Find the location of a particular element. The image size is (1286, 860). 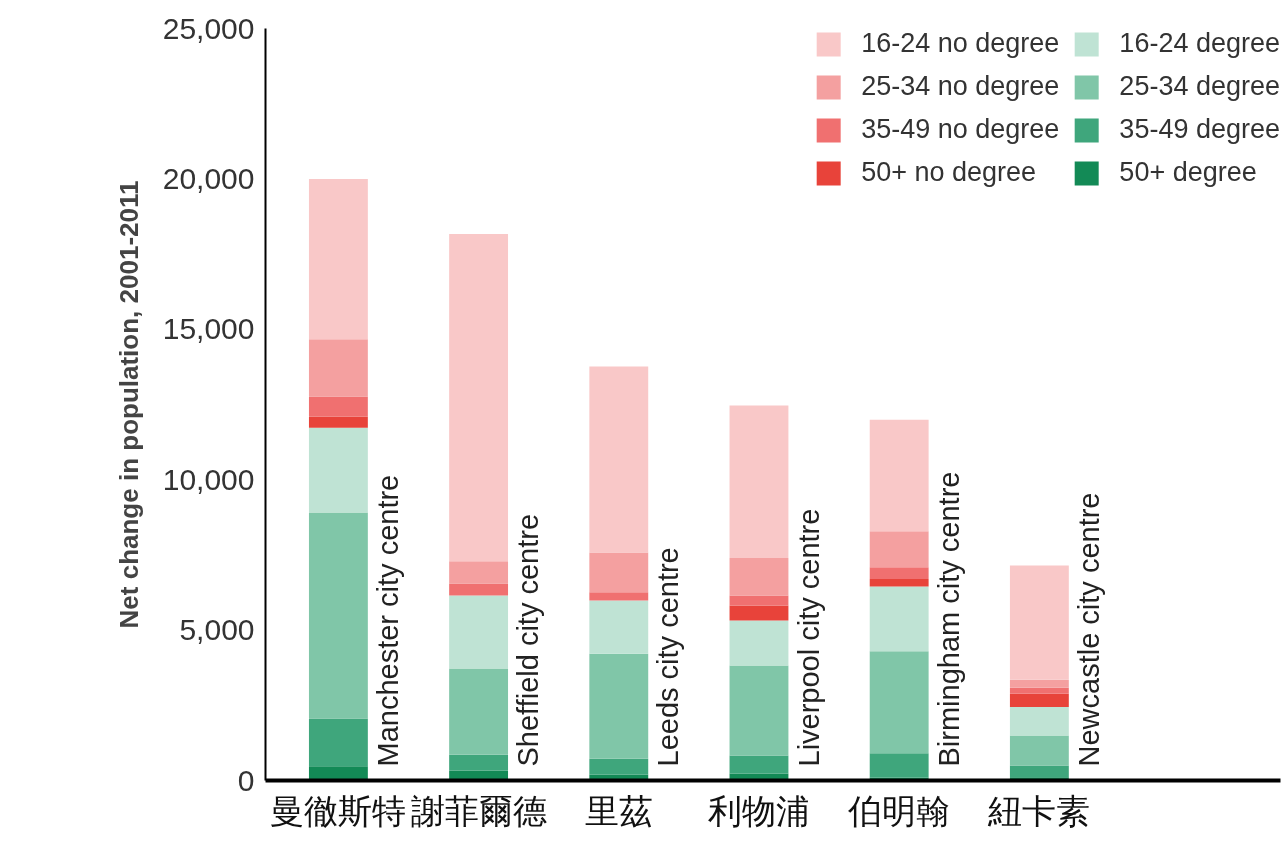

legend-label: 25-34 no degree is located at coordinates (960, 86).